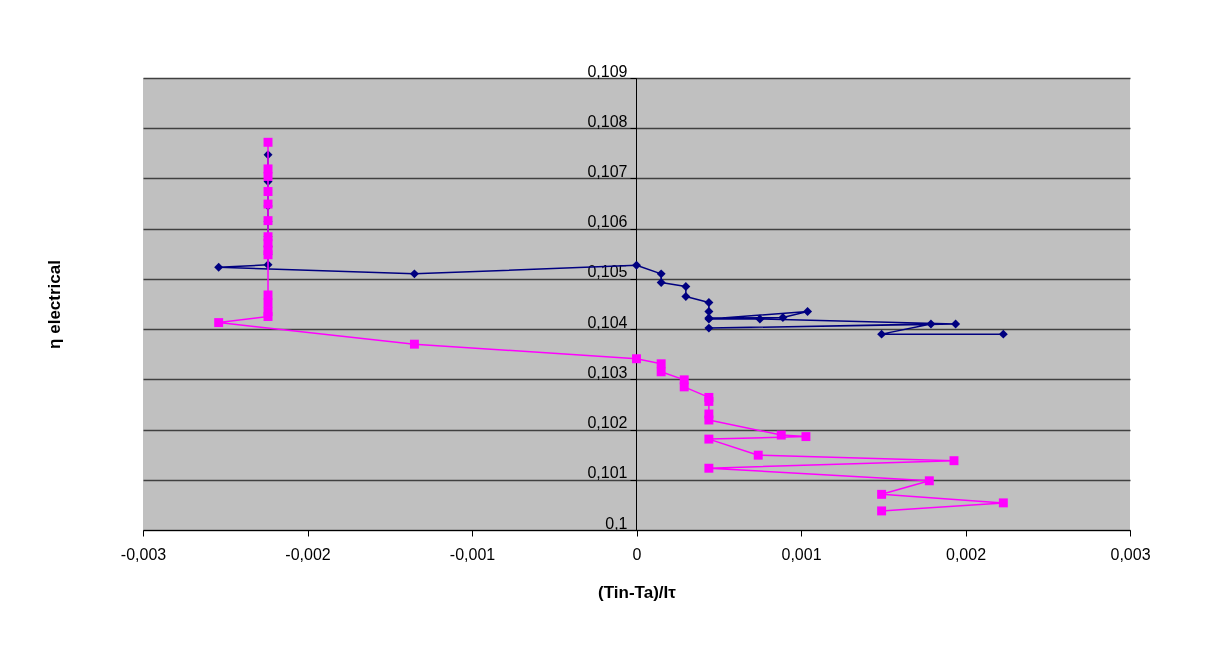 This screenshot has width=1210, height=654. Describe the element at coordinates (143, 554) in the screenshot. I see `x-tick-label: -0,003` at that location.